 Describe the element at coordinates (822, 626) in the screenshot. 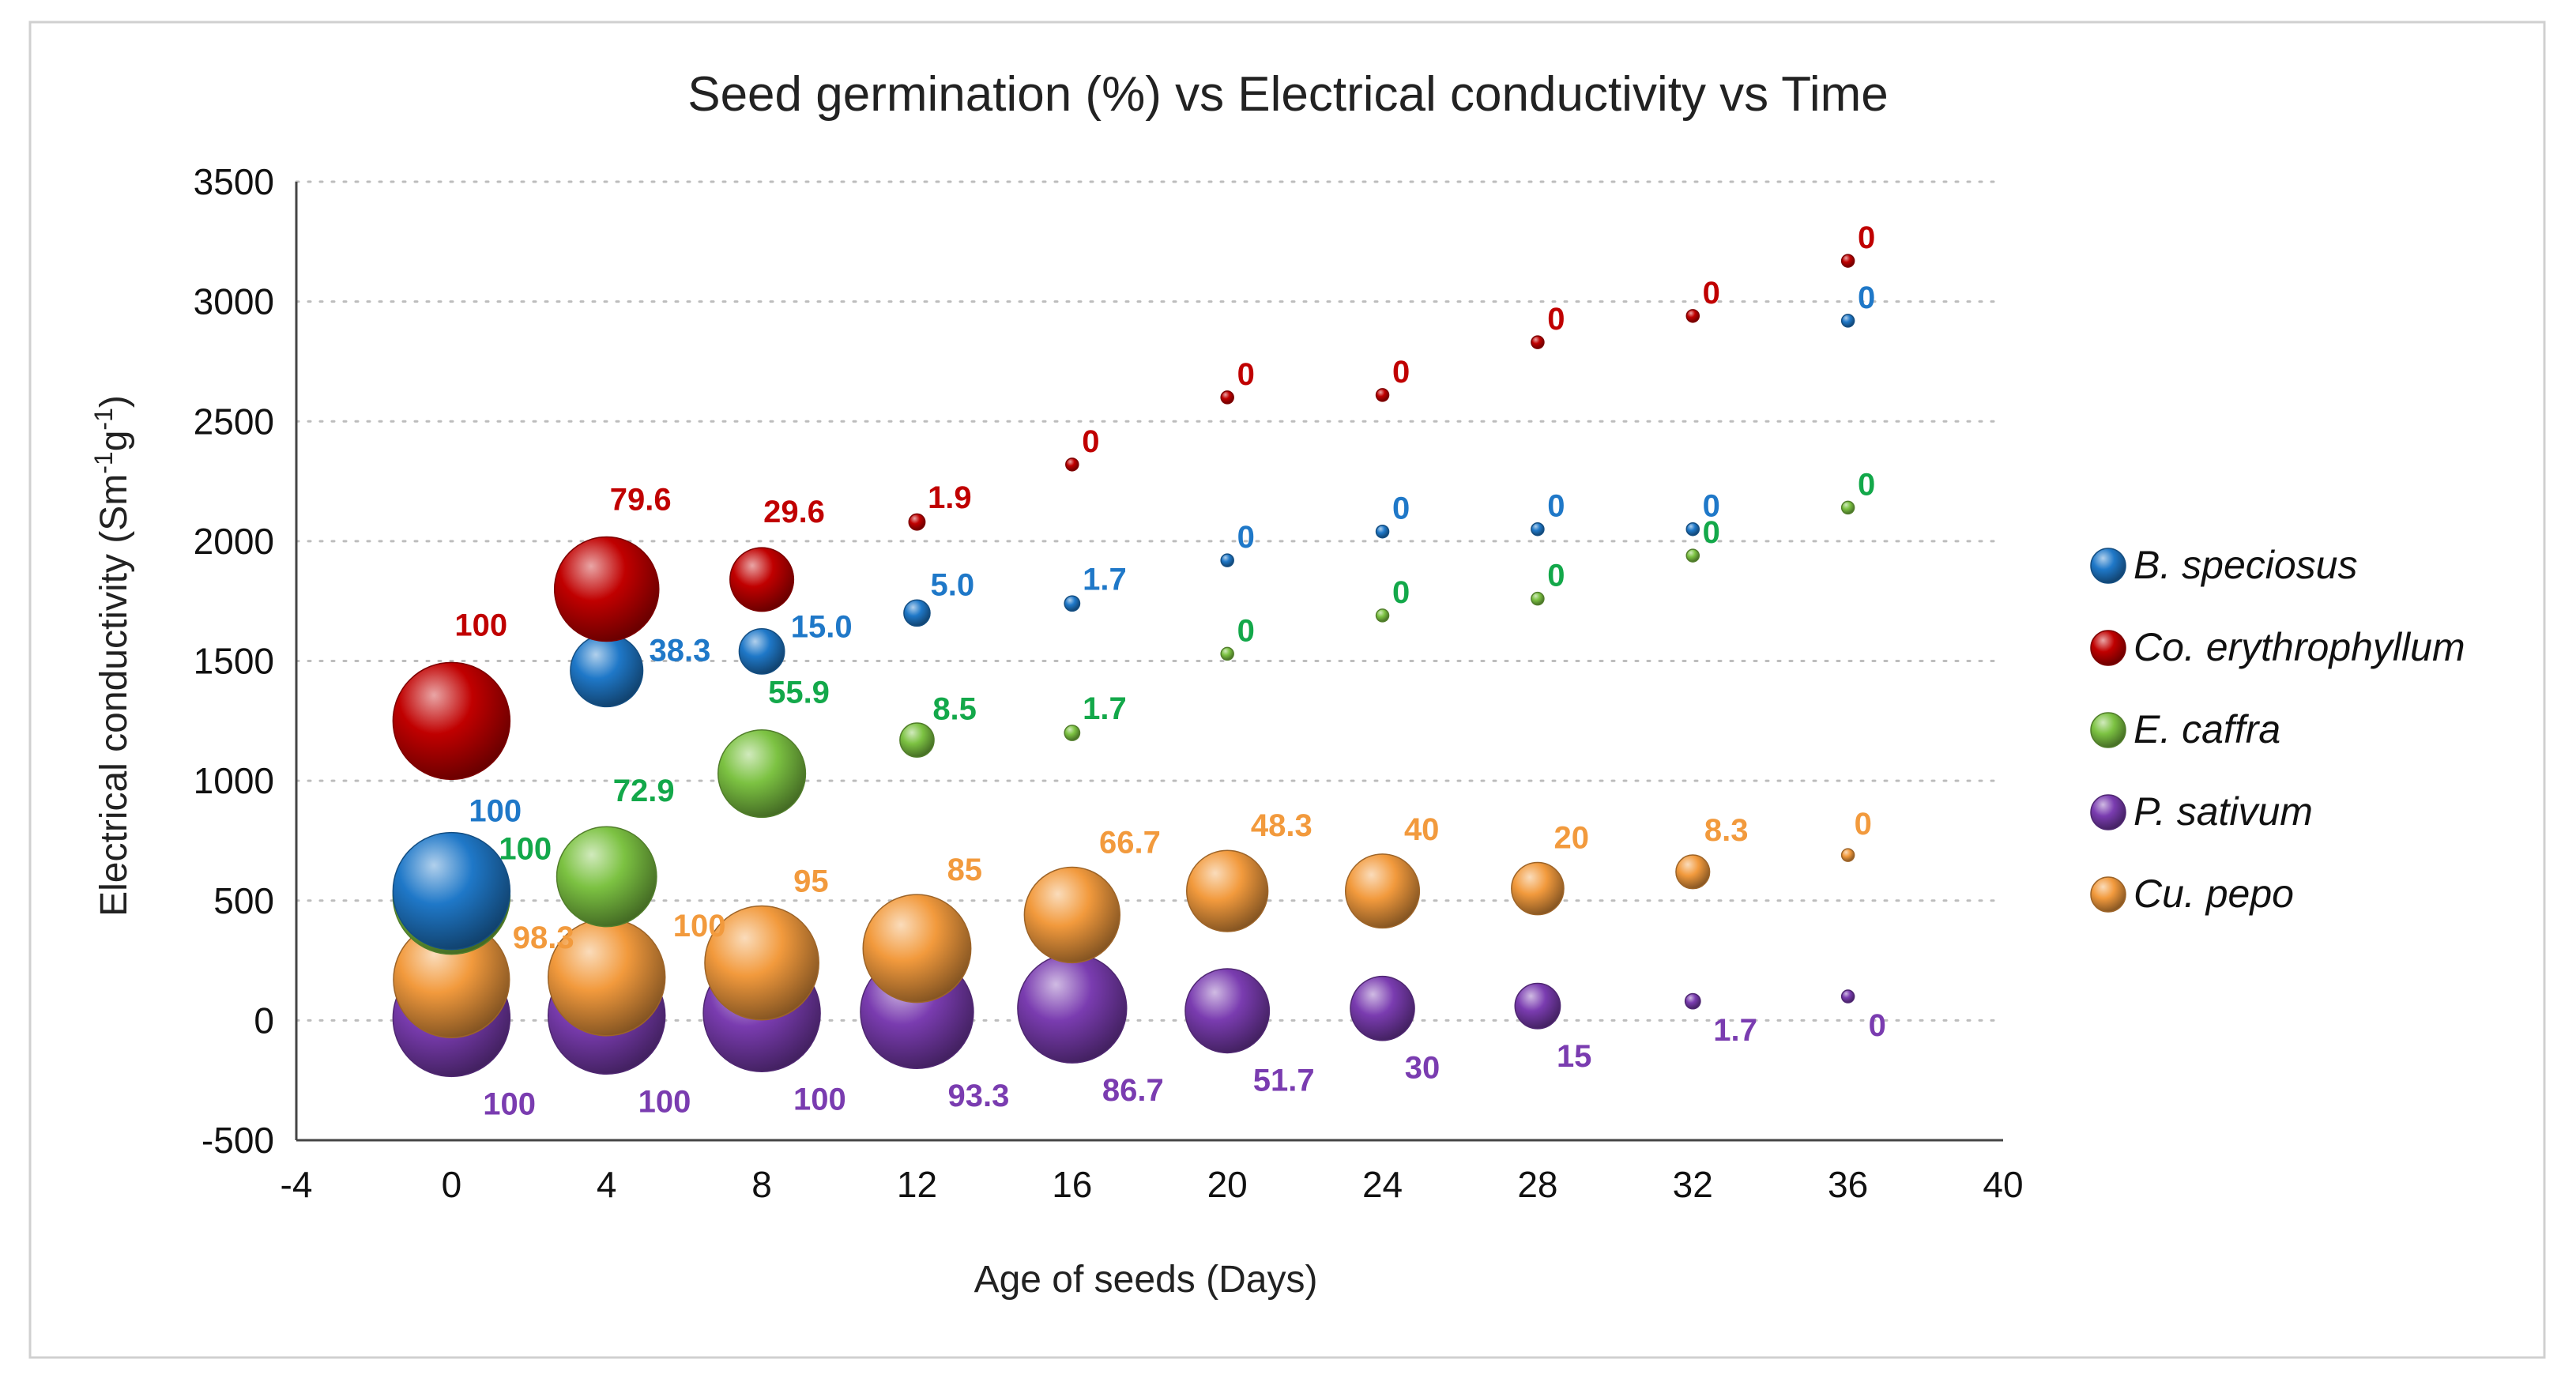

I see `data-label: 15.0` at that location.